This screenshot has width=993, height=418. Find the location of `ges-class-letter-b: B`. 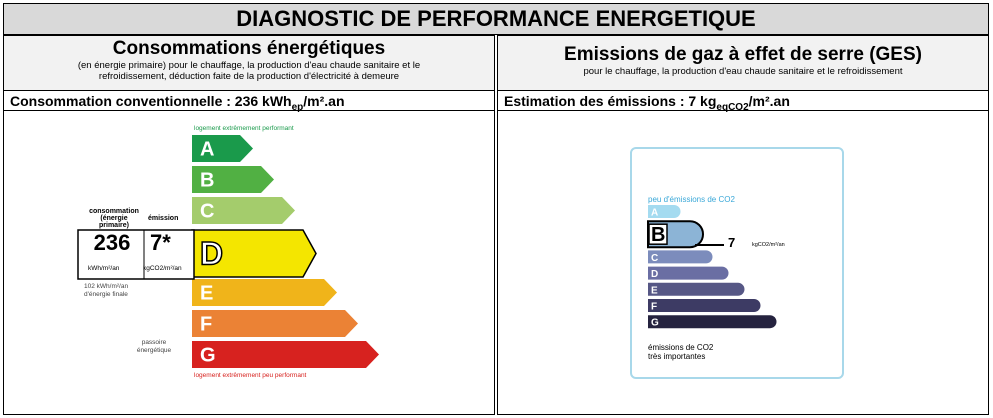

ges-class-letter-b: B is located at coordinates (658, 235).